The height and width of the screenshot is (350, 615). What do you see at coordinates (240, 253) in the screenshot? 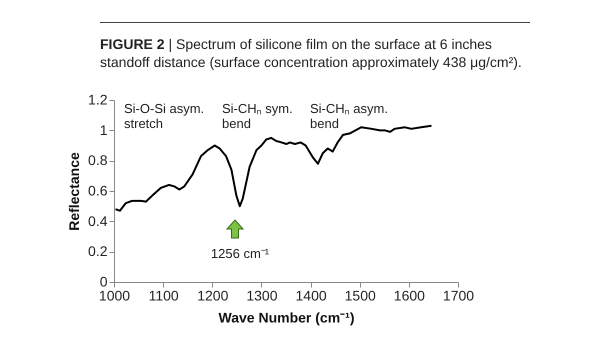
I see `annotation: 1256 cm⁻¹` at bounding box center [240, 253].